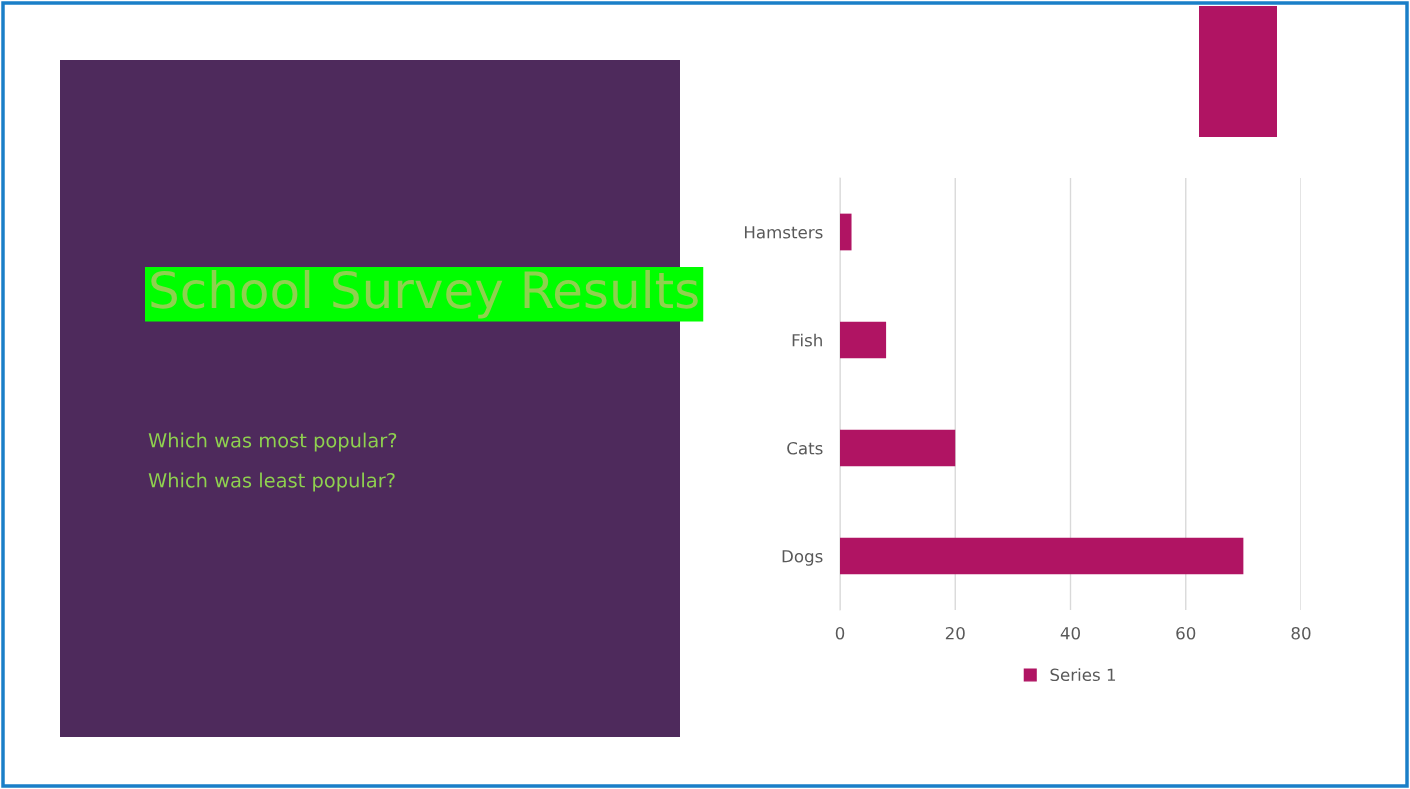 Image resolution: width=1410 pixels, height=789 pixels. Describe the element at coordinates (1083, 675) in the screenshot. I see `legend-label: Series 1` at that location.